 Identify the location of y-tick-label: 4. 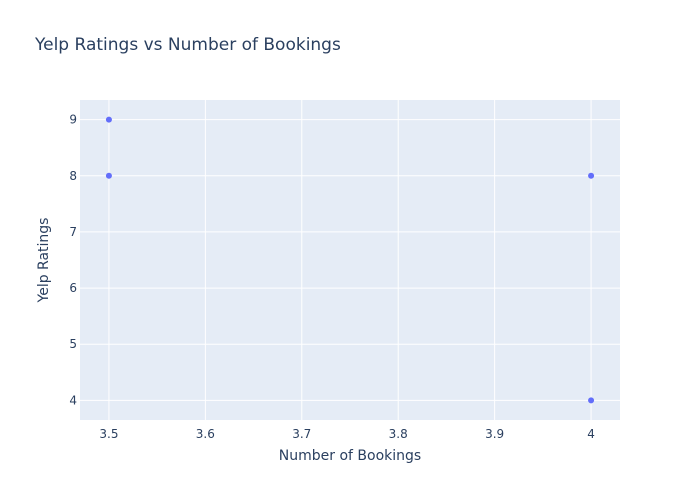
(73, 400).